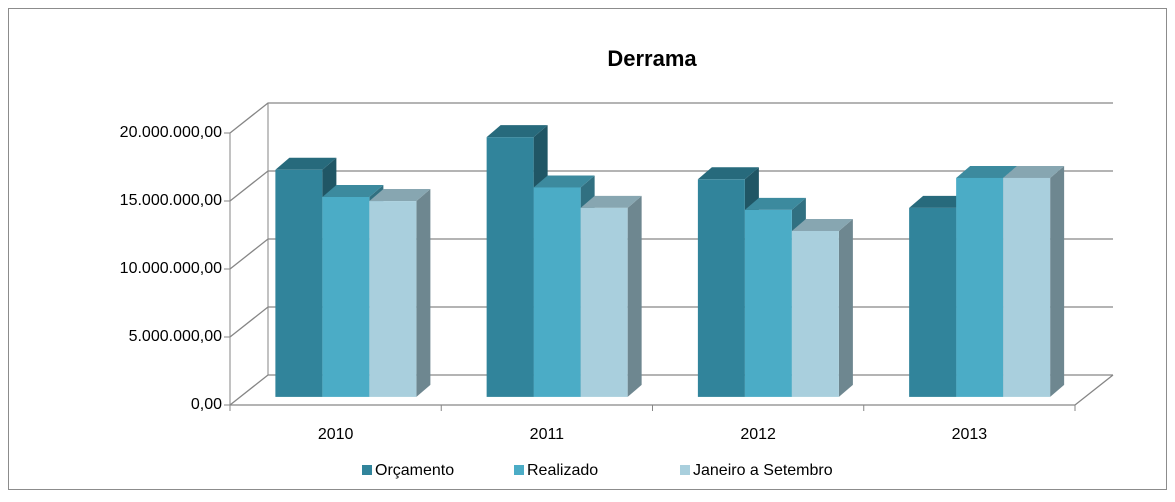 The image size is (1175, 502). What do you see at coordinates (171, 268) in the screenshot?
I see `y-tick-label: 10.000.000,00` at bounding box center [171, 268].